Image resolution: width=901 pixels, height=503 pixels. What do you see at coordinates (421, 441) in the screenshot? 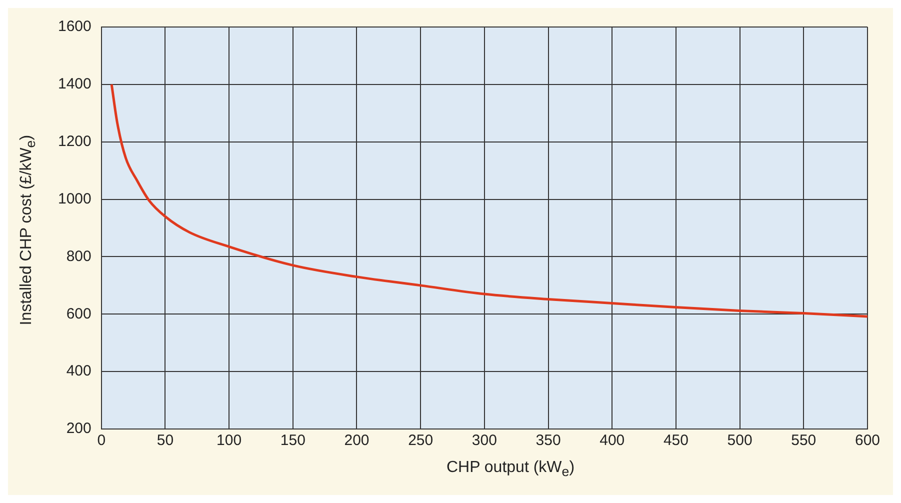
I see `x-tick-label: 250` at bounding box center [421, 441].